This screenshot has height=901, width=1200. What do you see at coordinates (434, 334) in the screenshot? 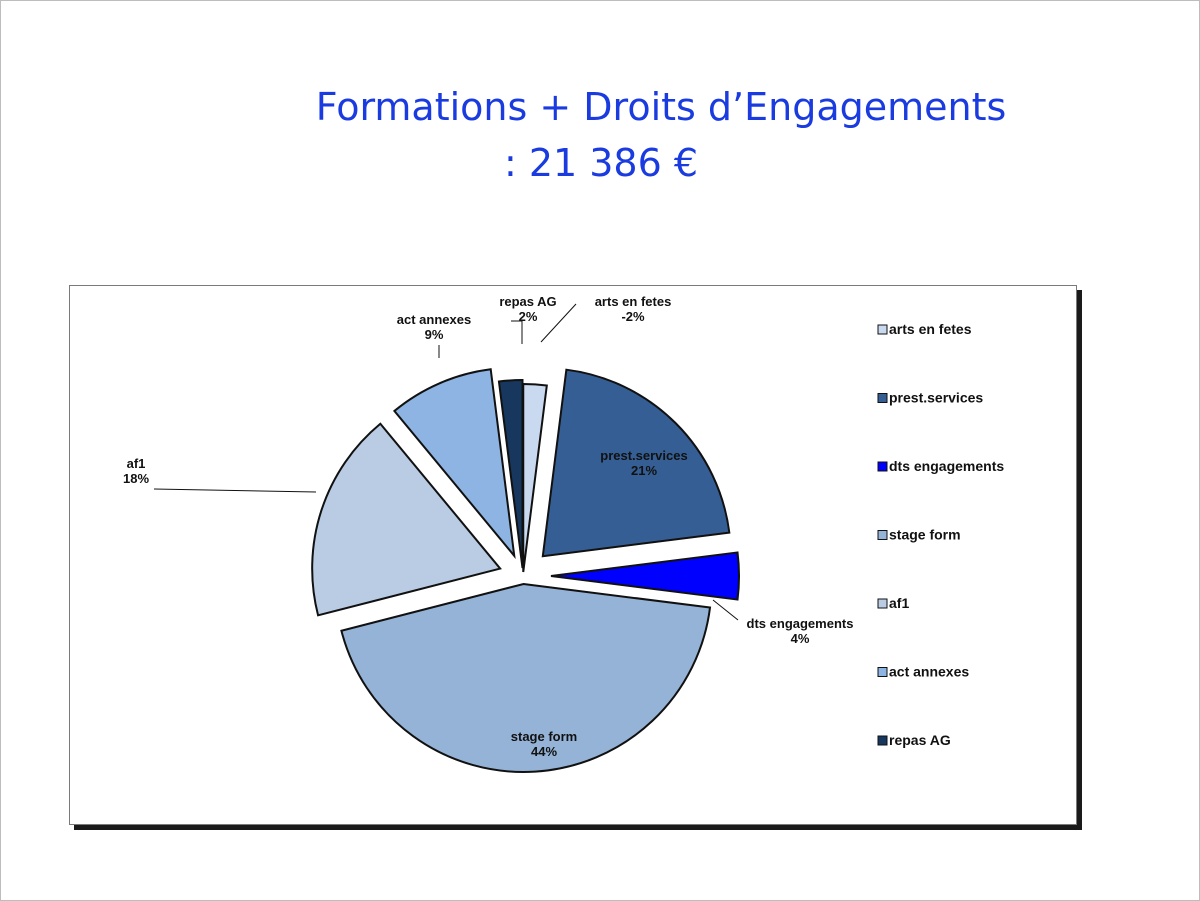
I see `data-label-percent: 9%` at bounding box center [434, 334].